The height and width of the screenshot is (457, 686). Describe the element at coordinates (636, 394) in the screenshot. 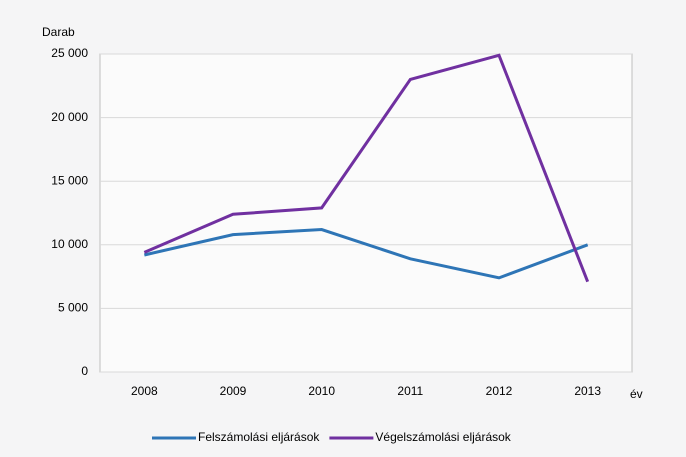

I see `x-axis-label: év` at that location.